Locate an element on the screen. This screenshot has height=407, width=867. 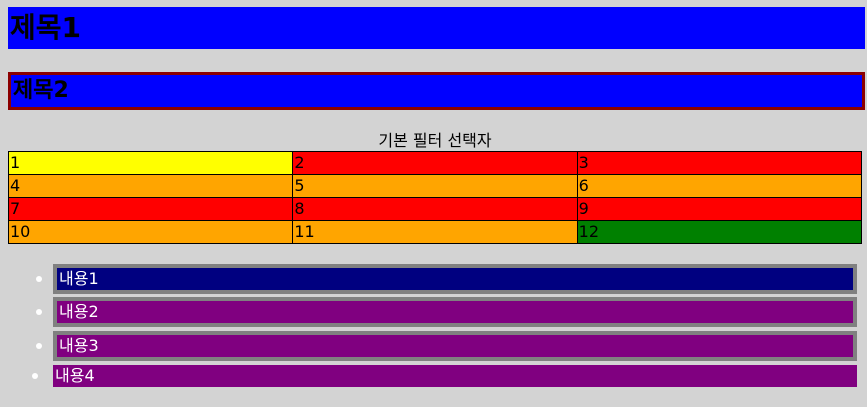
table-cell: 5 is located at coordinates (435, 186).